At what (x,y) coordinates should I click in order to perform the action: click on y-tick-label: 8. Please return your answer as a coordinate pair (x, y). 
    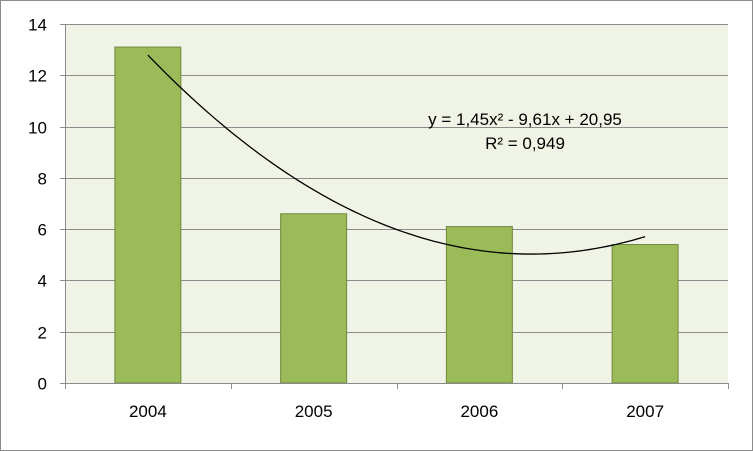
    Looking at the image, I should click on (42, 179).